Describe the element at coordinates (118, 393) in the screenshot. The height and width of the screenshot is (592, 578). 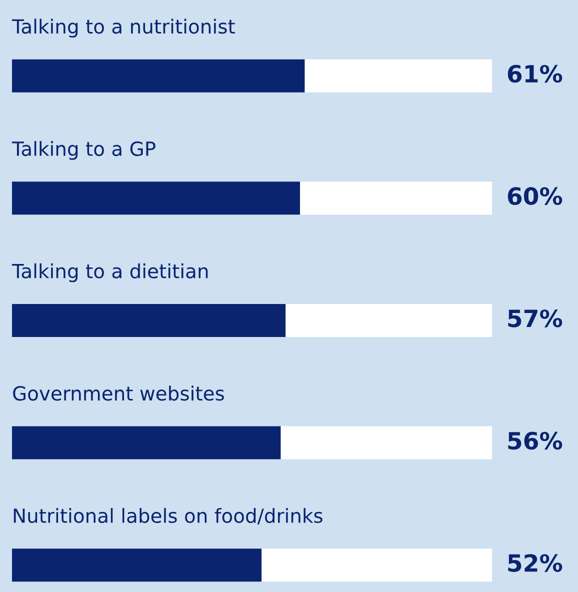
I see `y-tick-label: Government websites` at that location.